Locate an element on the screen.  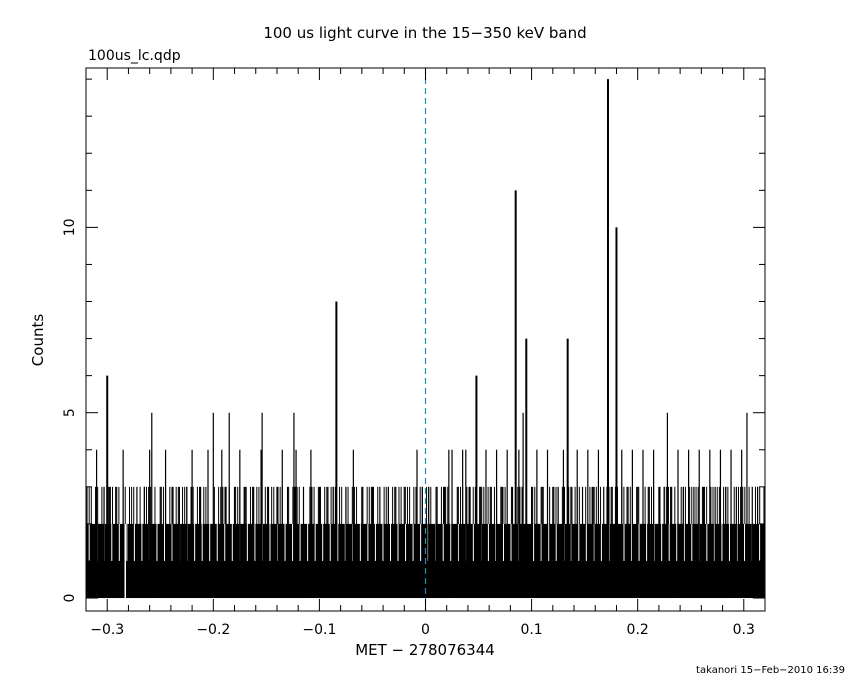
x-tick-label: 0.1 is located at coordinates (531, 630).